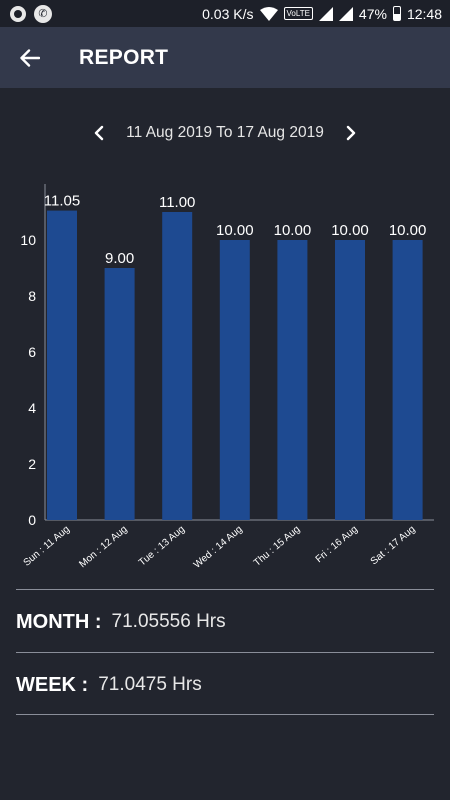  Describe the element at coordinates (225, 57) in the screenshot. I see `app-bar: REPORT` at that location.